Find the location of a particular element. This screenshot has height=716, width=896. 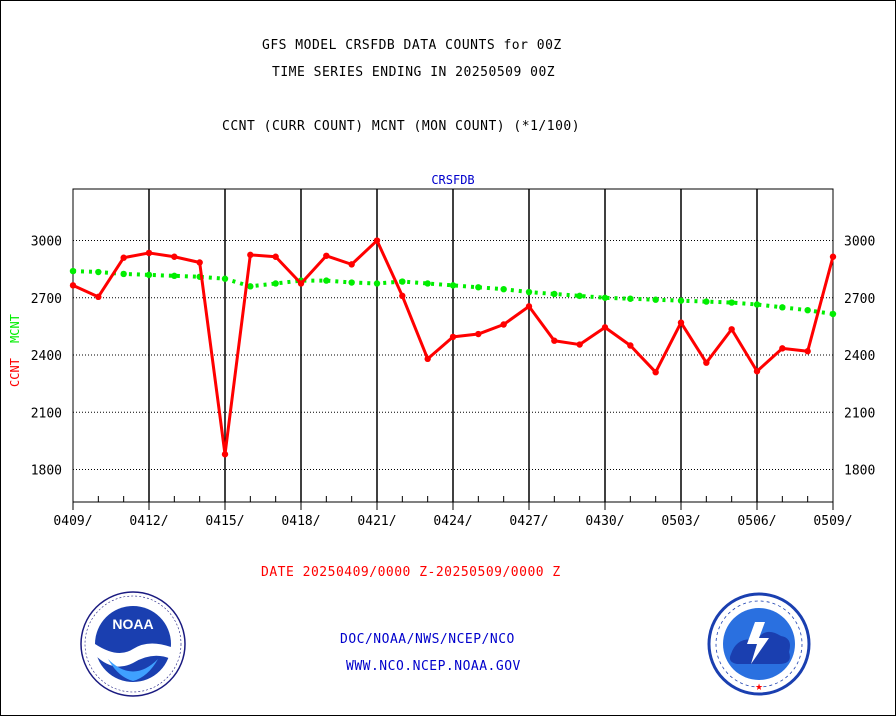

y-tick-label-right: 3000 is located at coordinates (859, 242).